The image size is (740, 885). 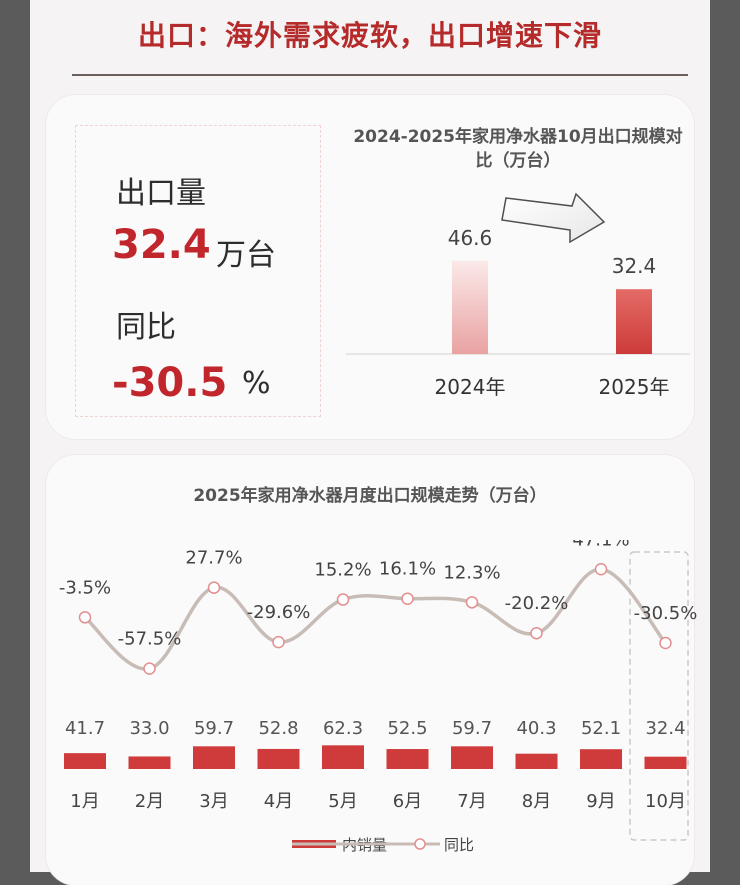 I want to click on month-label: 9月, so click(x=600, y=801).